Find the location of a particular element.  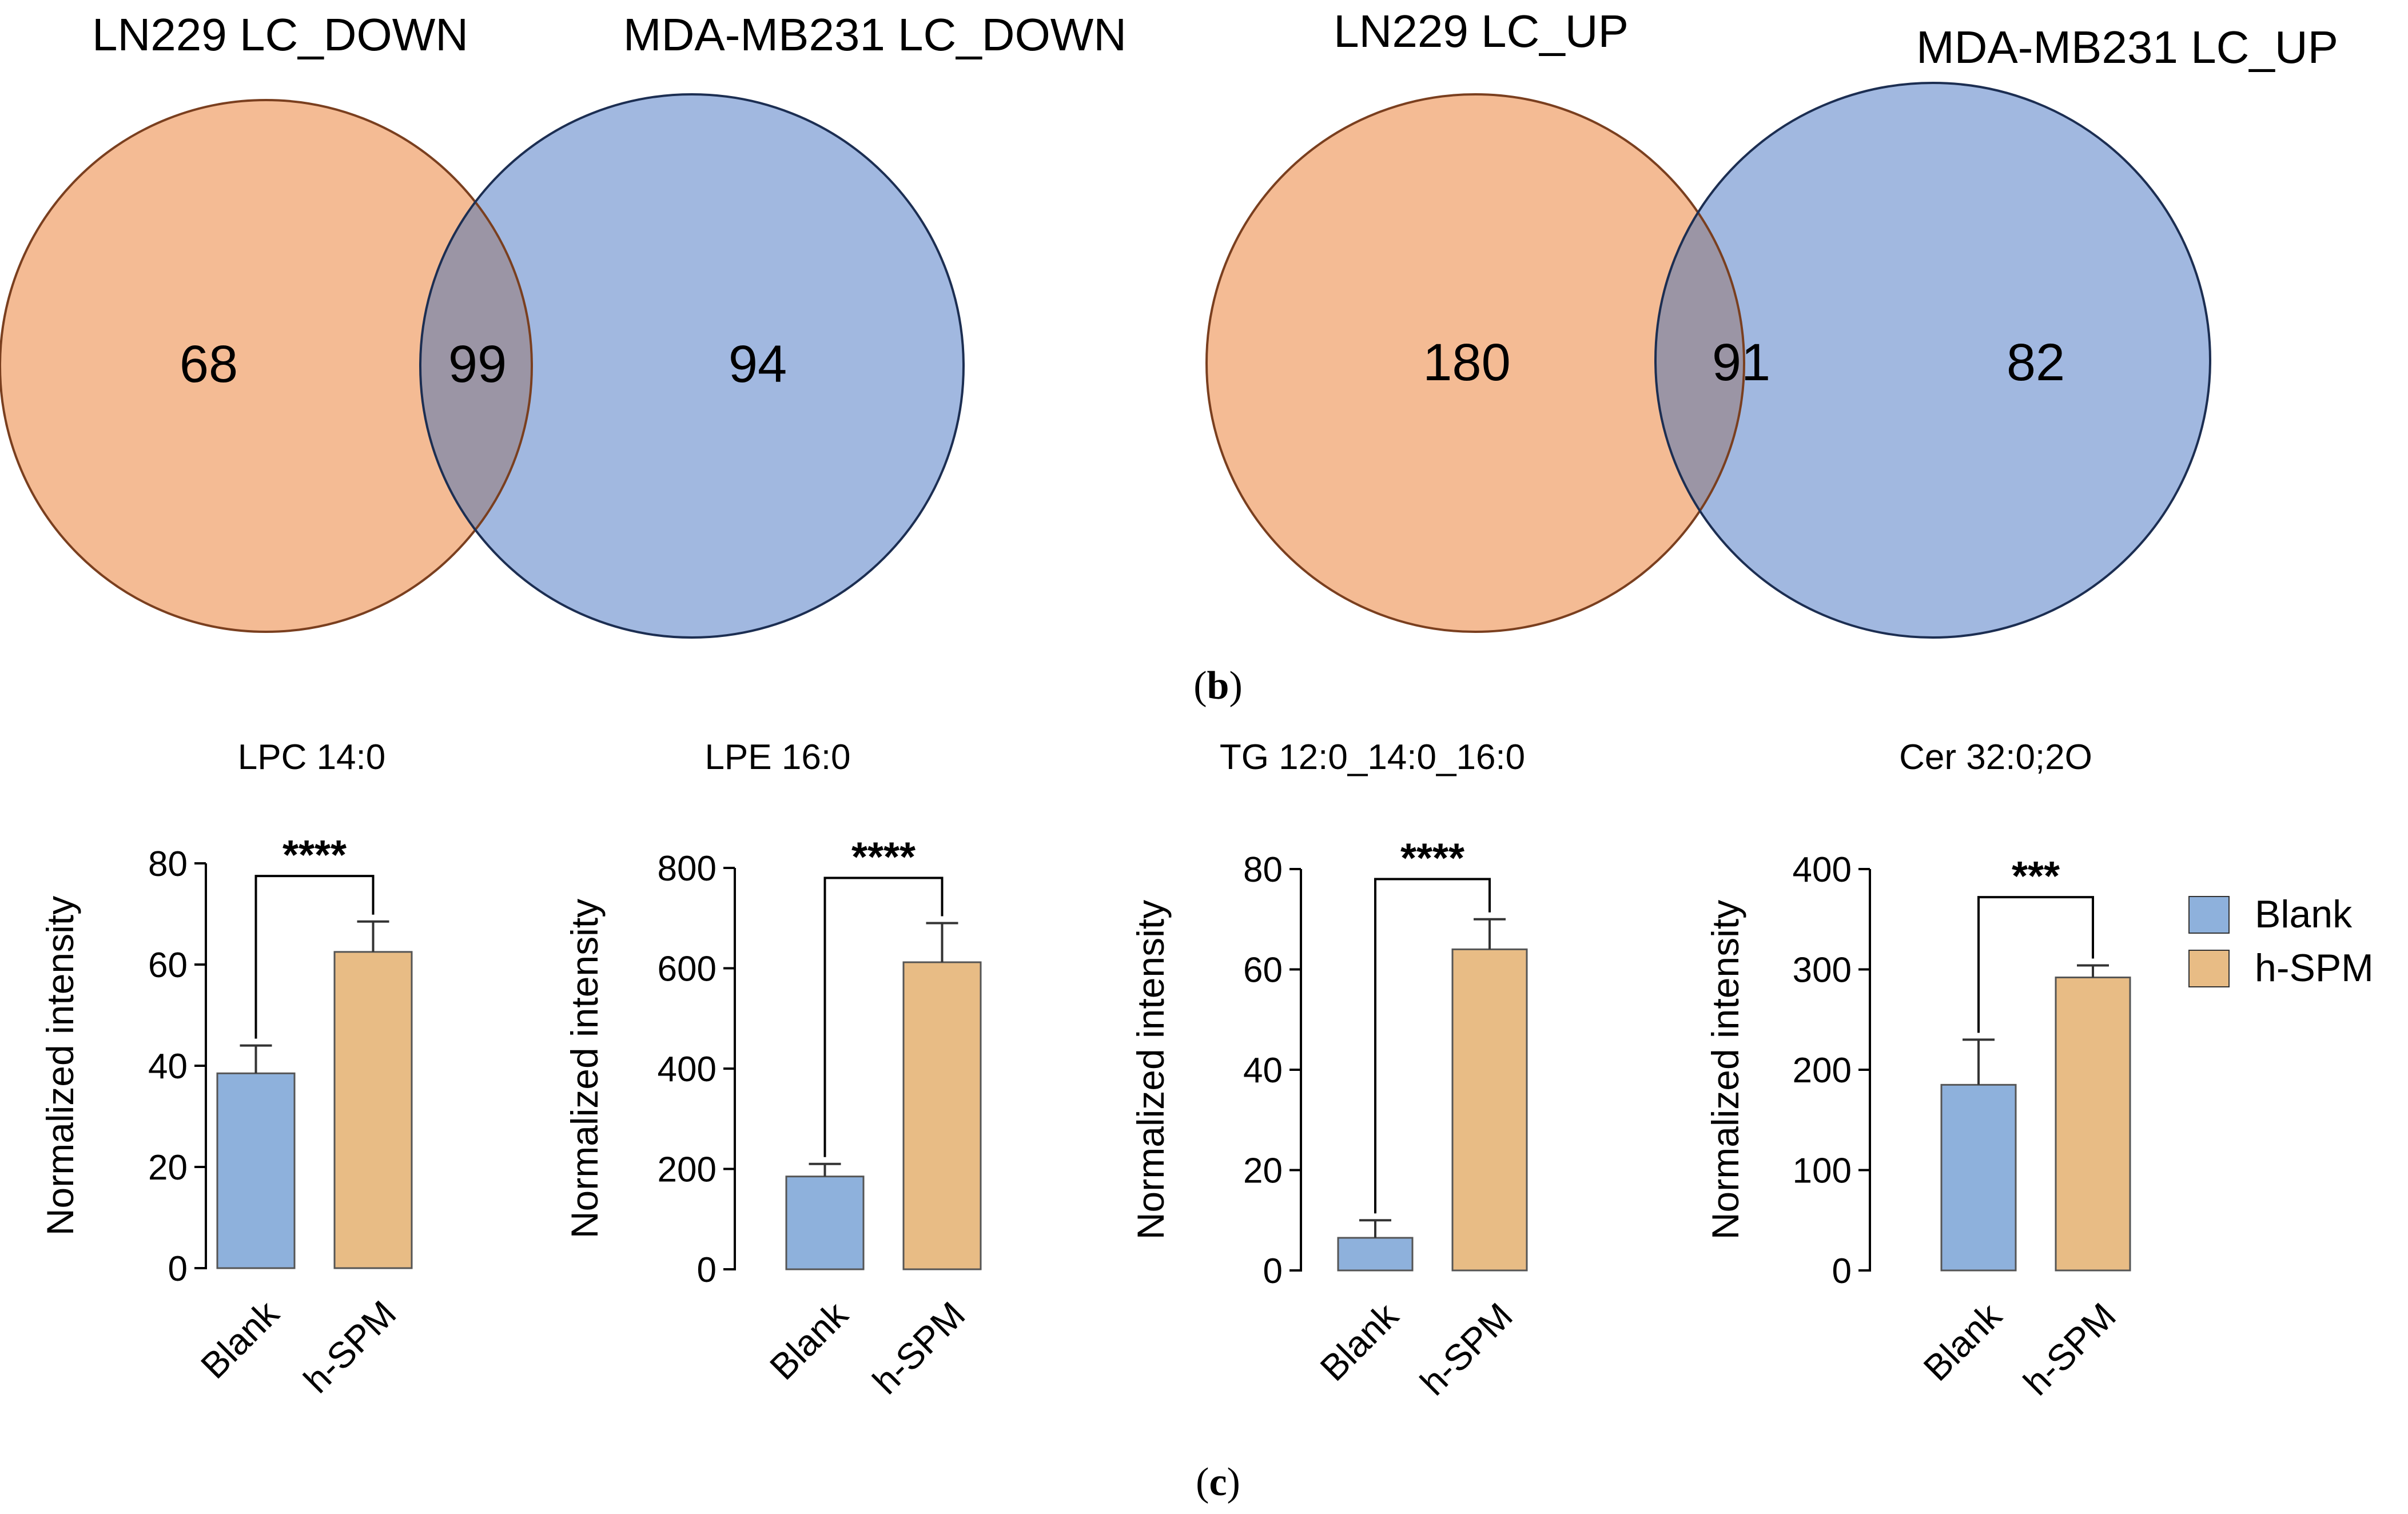

venn1-set-a-label: LN229 LC_DOWN is located at coordinates (280, 34).